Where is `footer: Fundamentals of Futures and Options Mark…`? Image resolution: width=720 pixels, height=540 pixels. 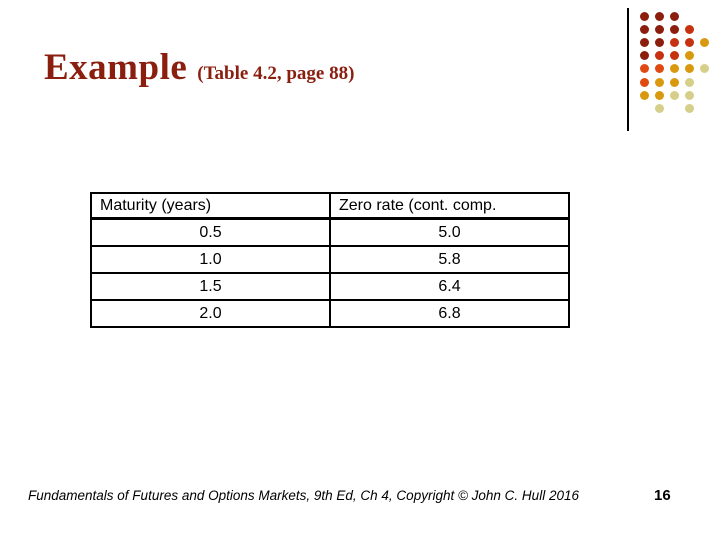 footer: Fundamentals of Futures and Options Mark… is located at coordinates (323, 495).